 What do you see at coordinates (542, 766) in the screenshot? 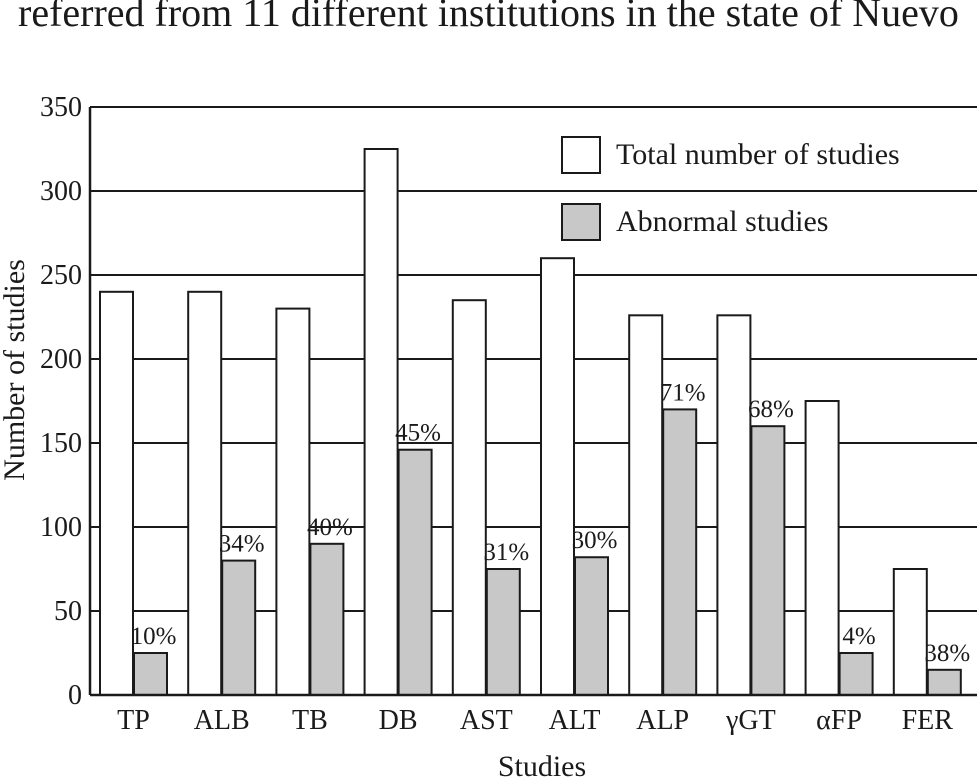
I see `x-axis-title: Studies` at bounding box center [542, 766].